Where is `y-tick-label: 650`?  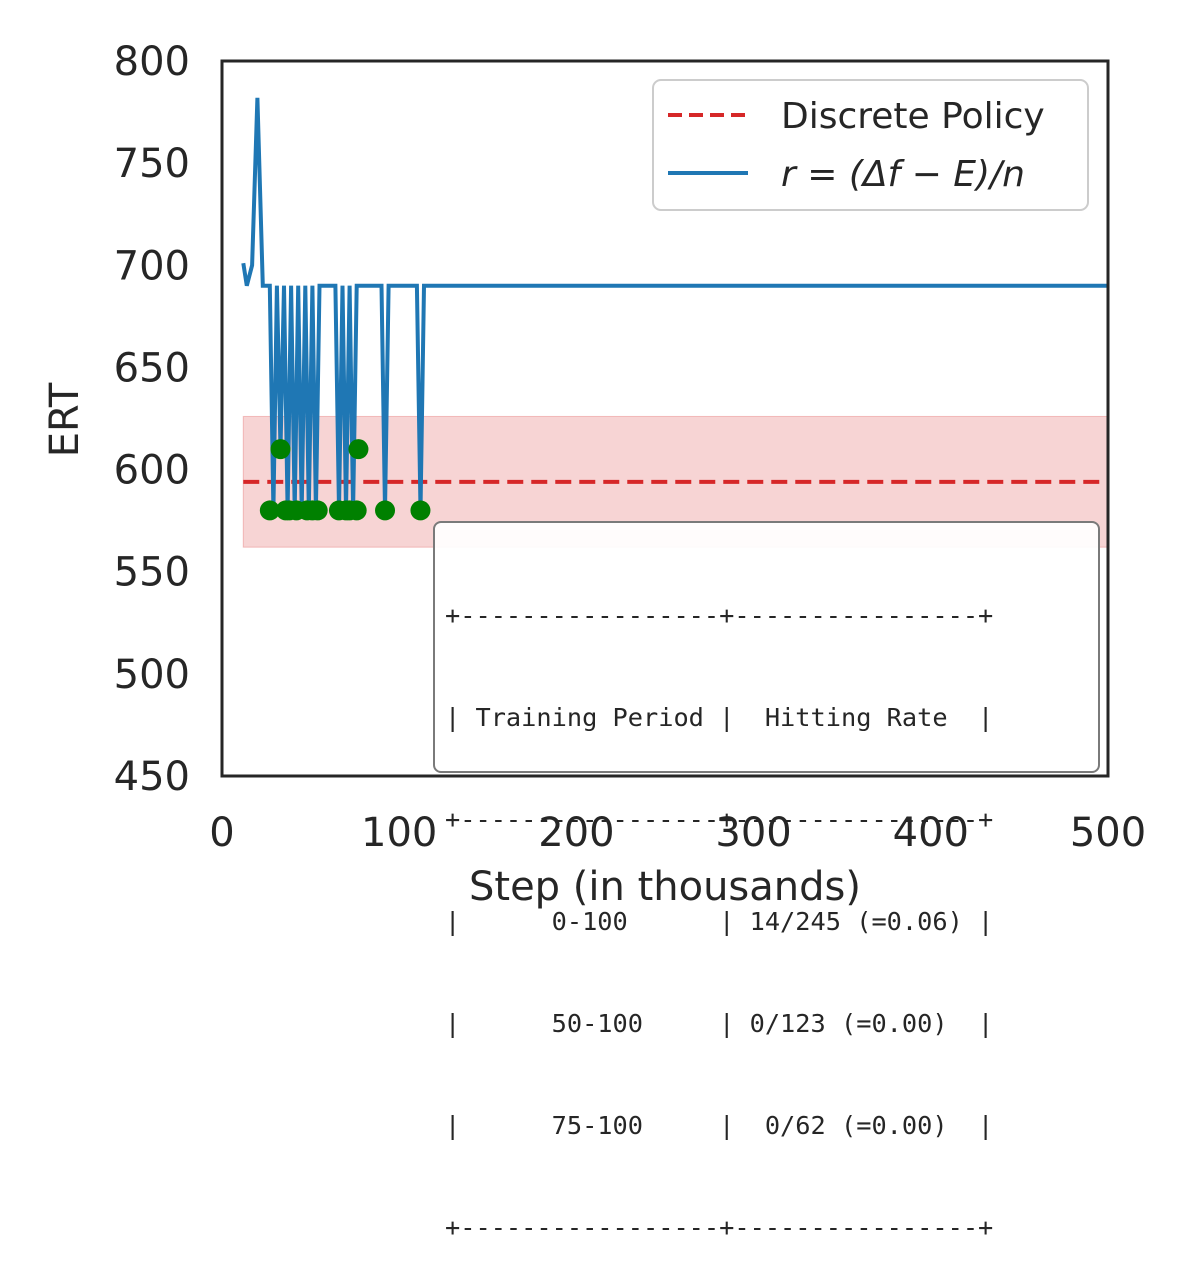 y-tick-label: 650 is located at coordinates (152, 368).